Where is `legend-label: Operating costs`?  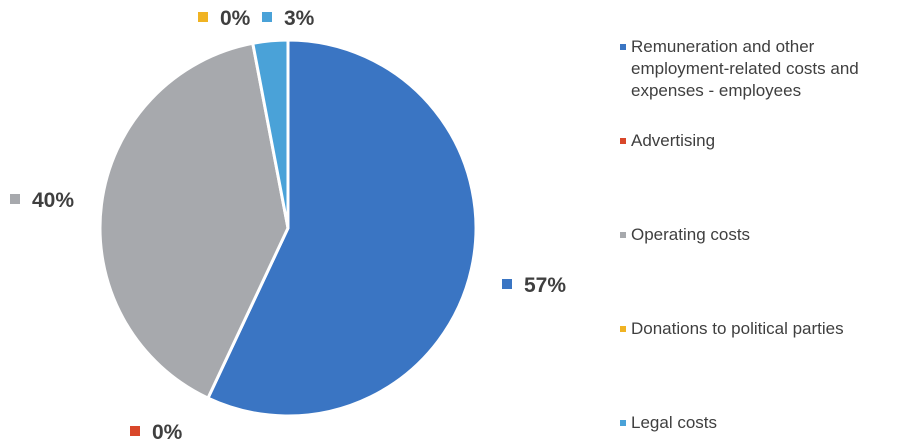 legend-label: Operating costs is located at coordinates (691, 234).